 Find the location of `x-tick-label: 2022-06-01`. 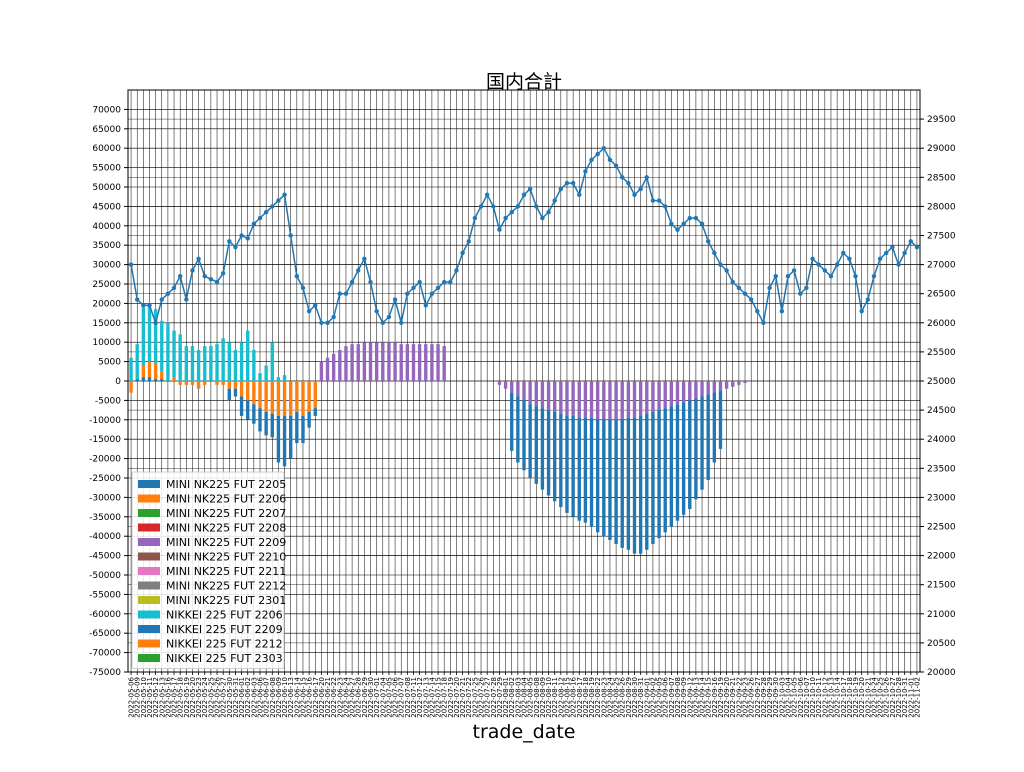

x-tick-label: 2022-06-01 is located at coordinates (242, 697).